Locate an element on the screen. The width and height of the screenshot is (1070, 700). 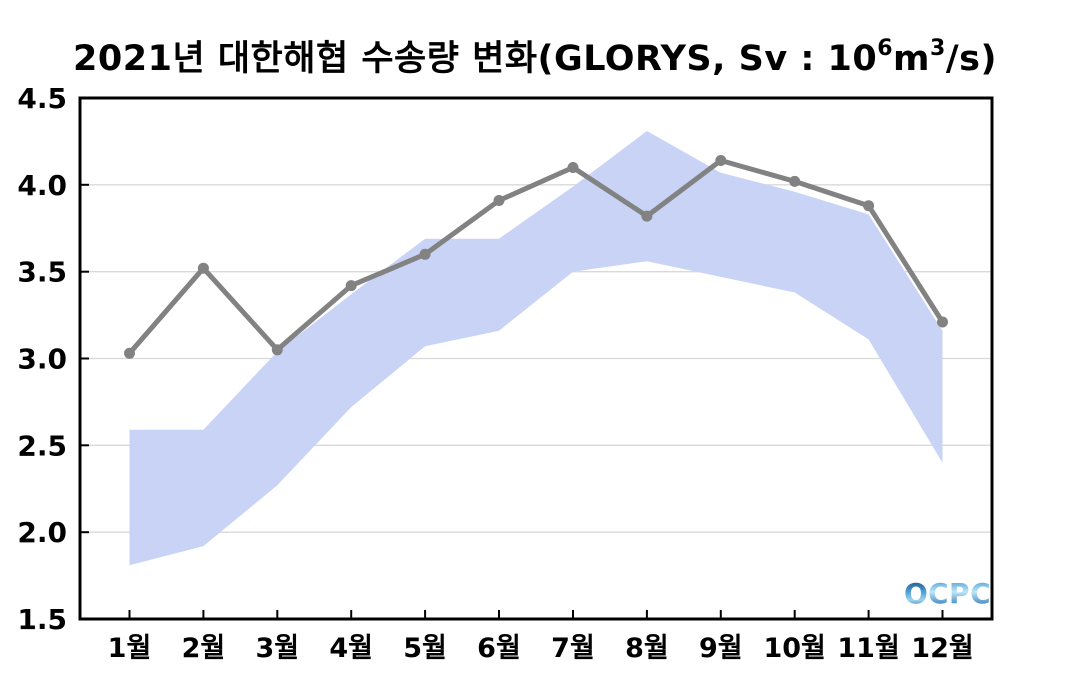
x-tick-label: 4월 is located at coordinates (351, 648).